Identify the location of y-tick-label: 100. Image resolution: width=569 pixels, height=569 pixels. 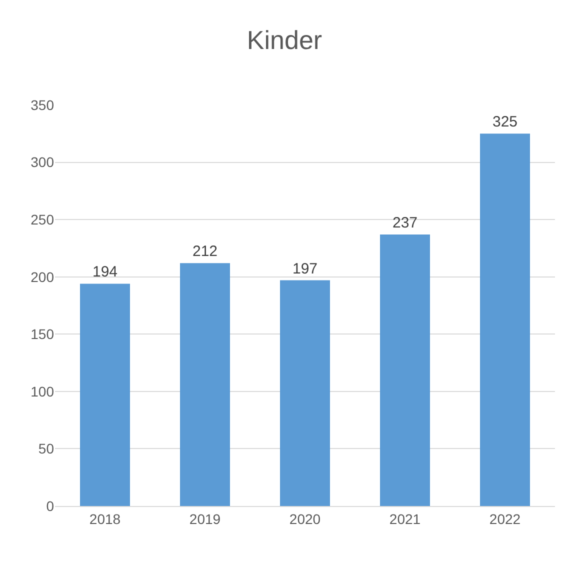
(42, 391).